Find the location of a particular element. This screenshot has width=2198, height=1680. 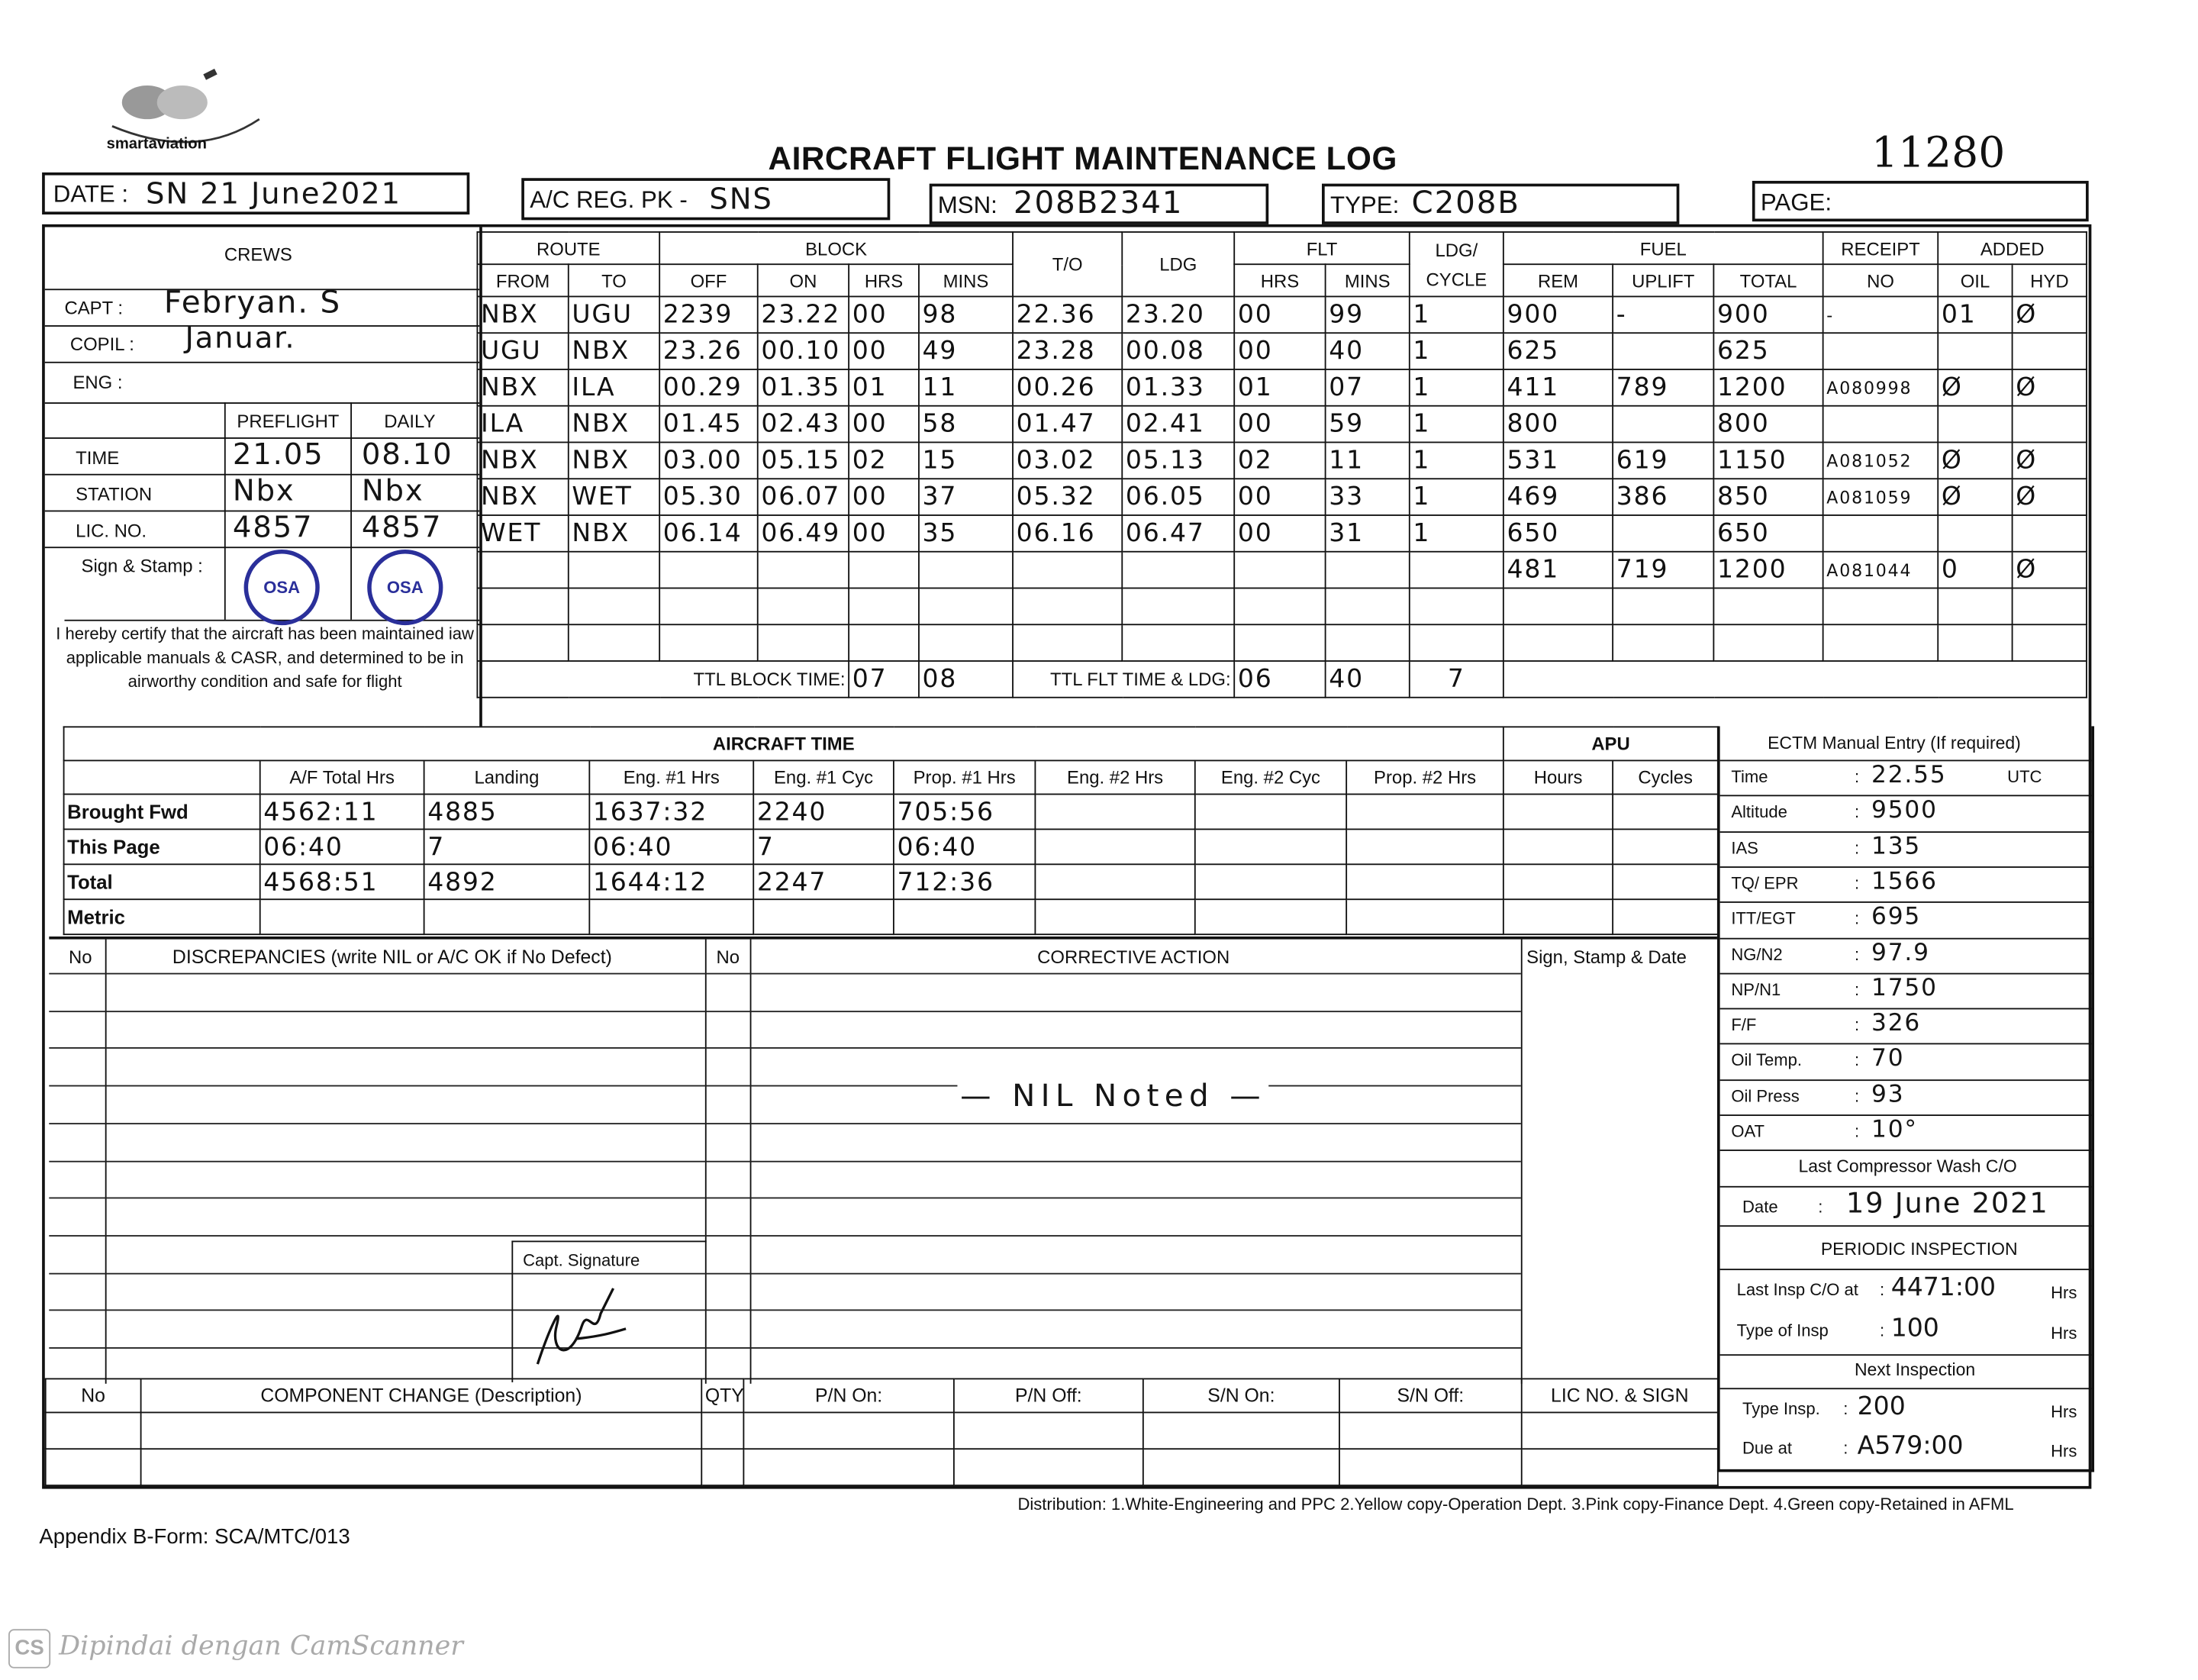

flight-cell: UGU is located at coordinates (614, 314).